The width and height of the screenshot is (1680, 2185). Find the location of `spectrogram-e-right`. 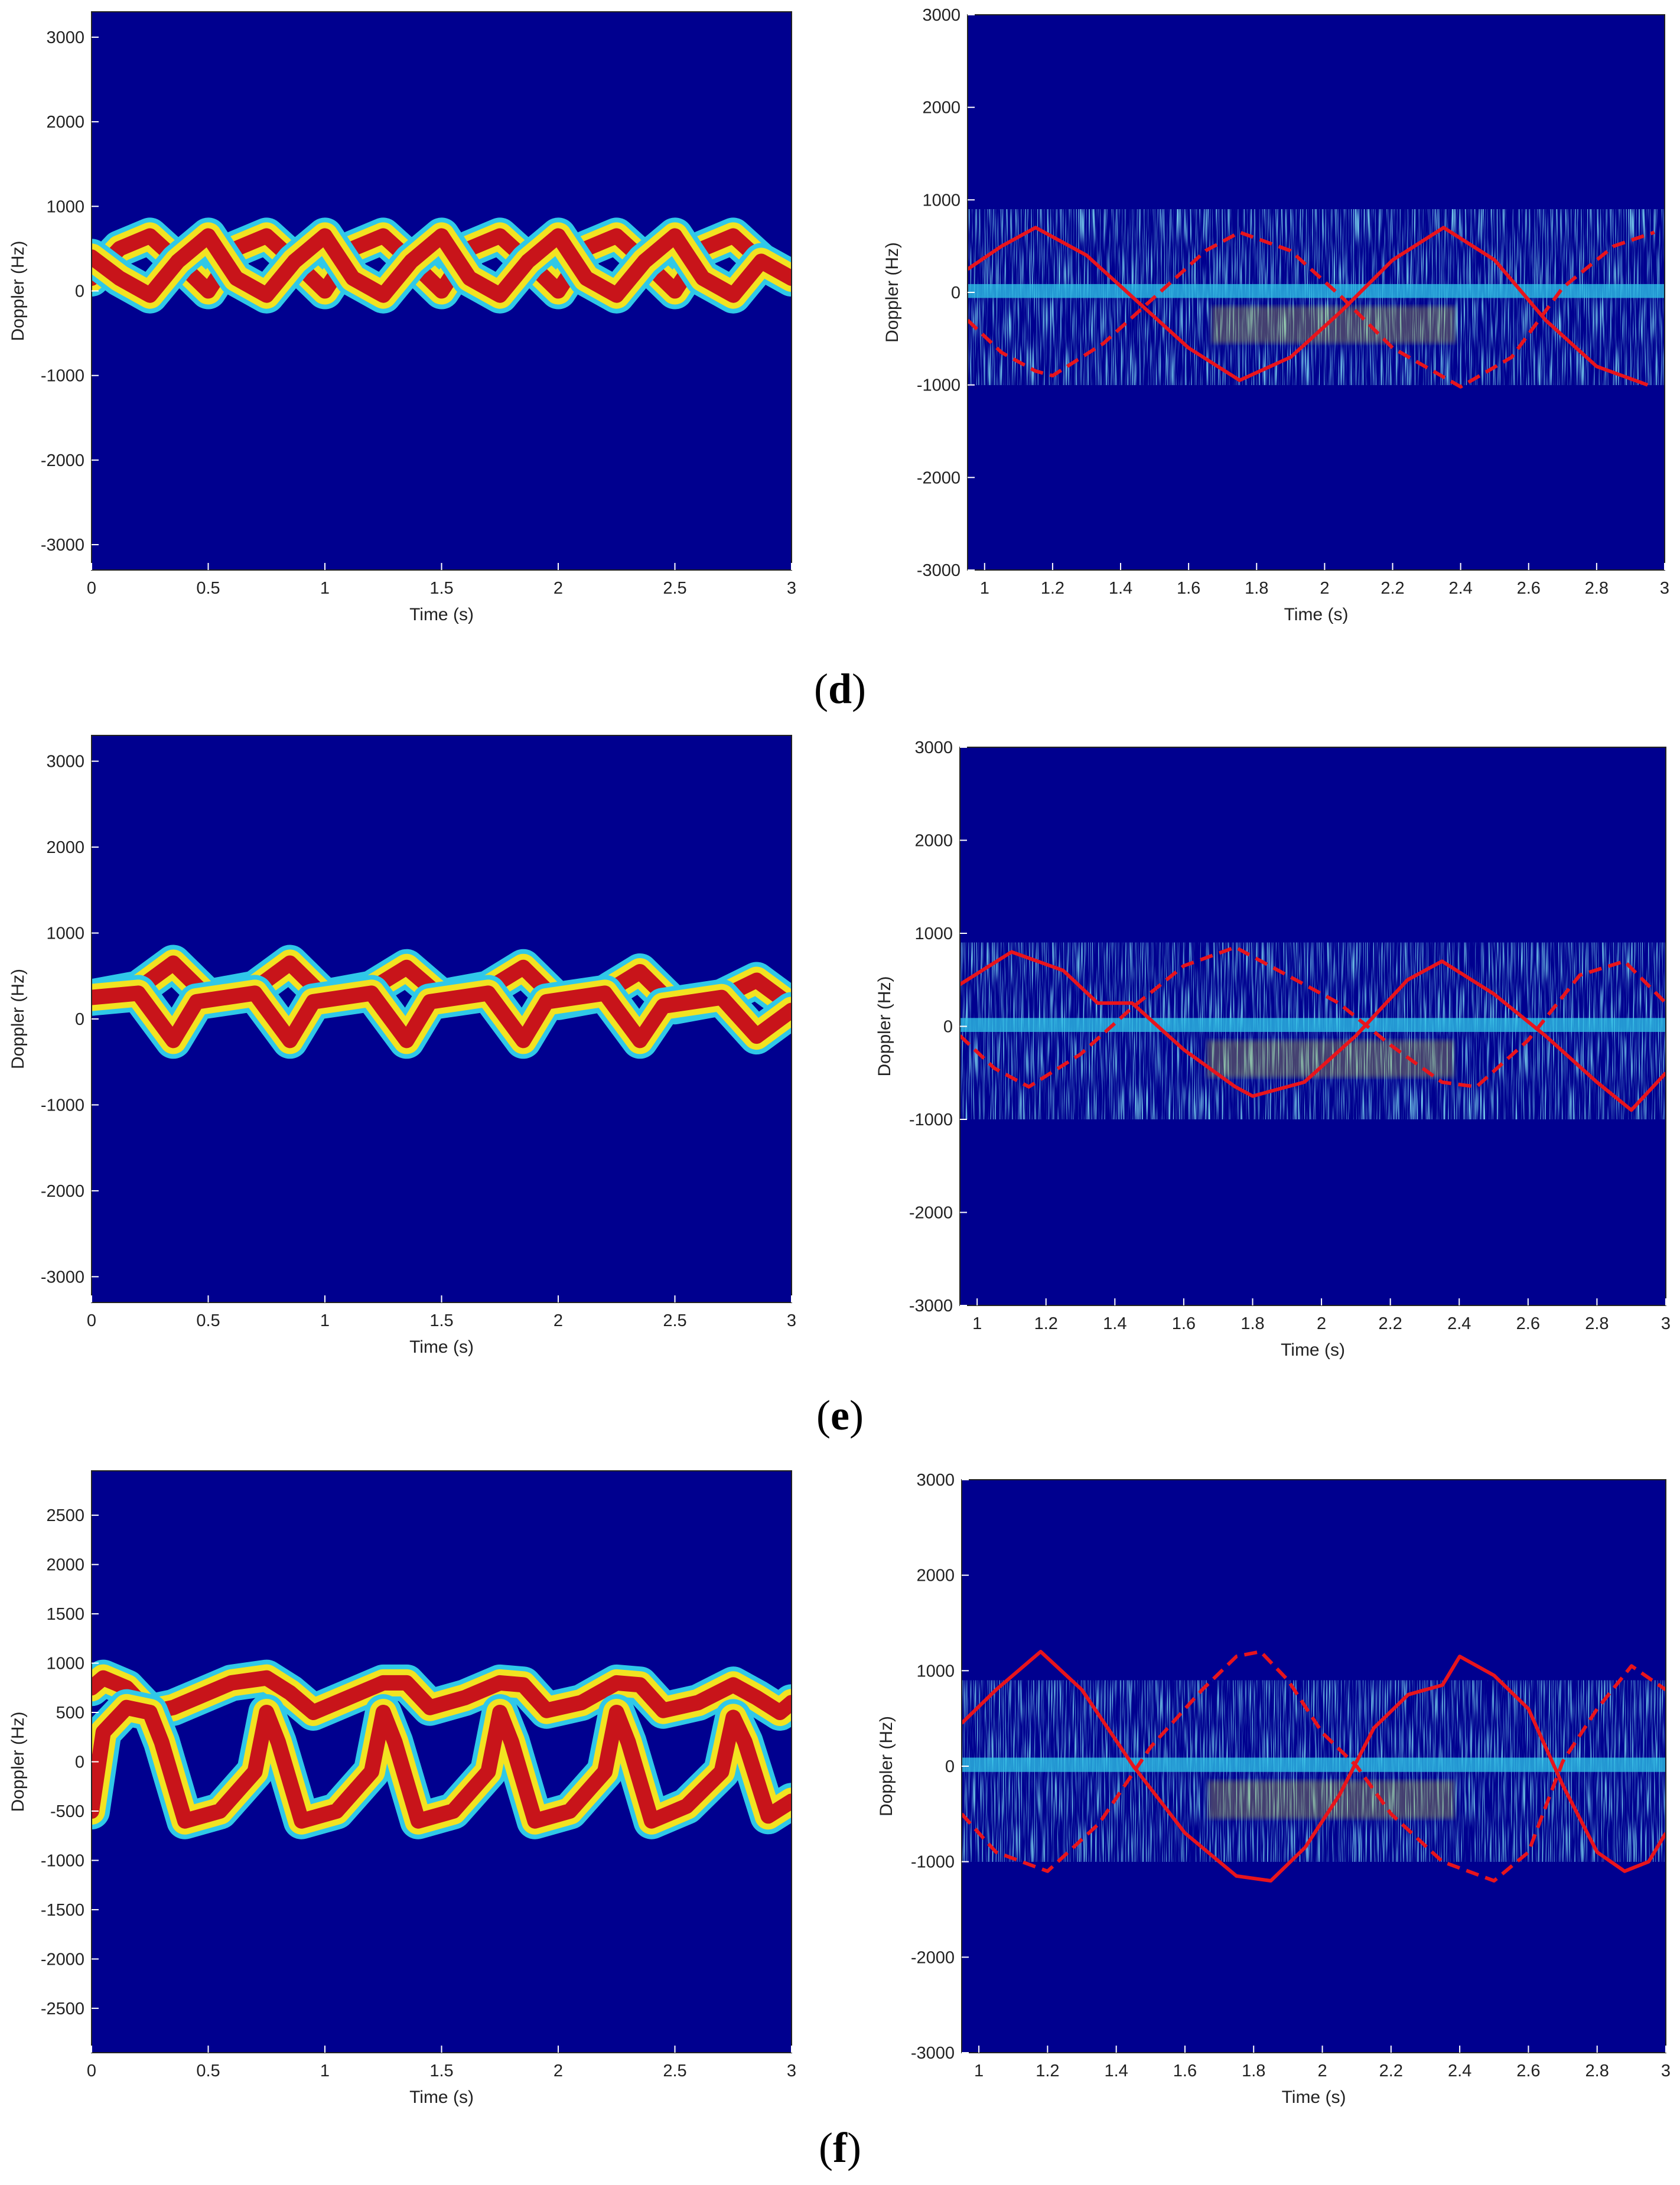

spectrogram-e-right is located at coordinates (1313, 1030).